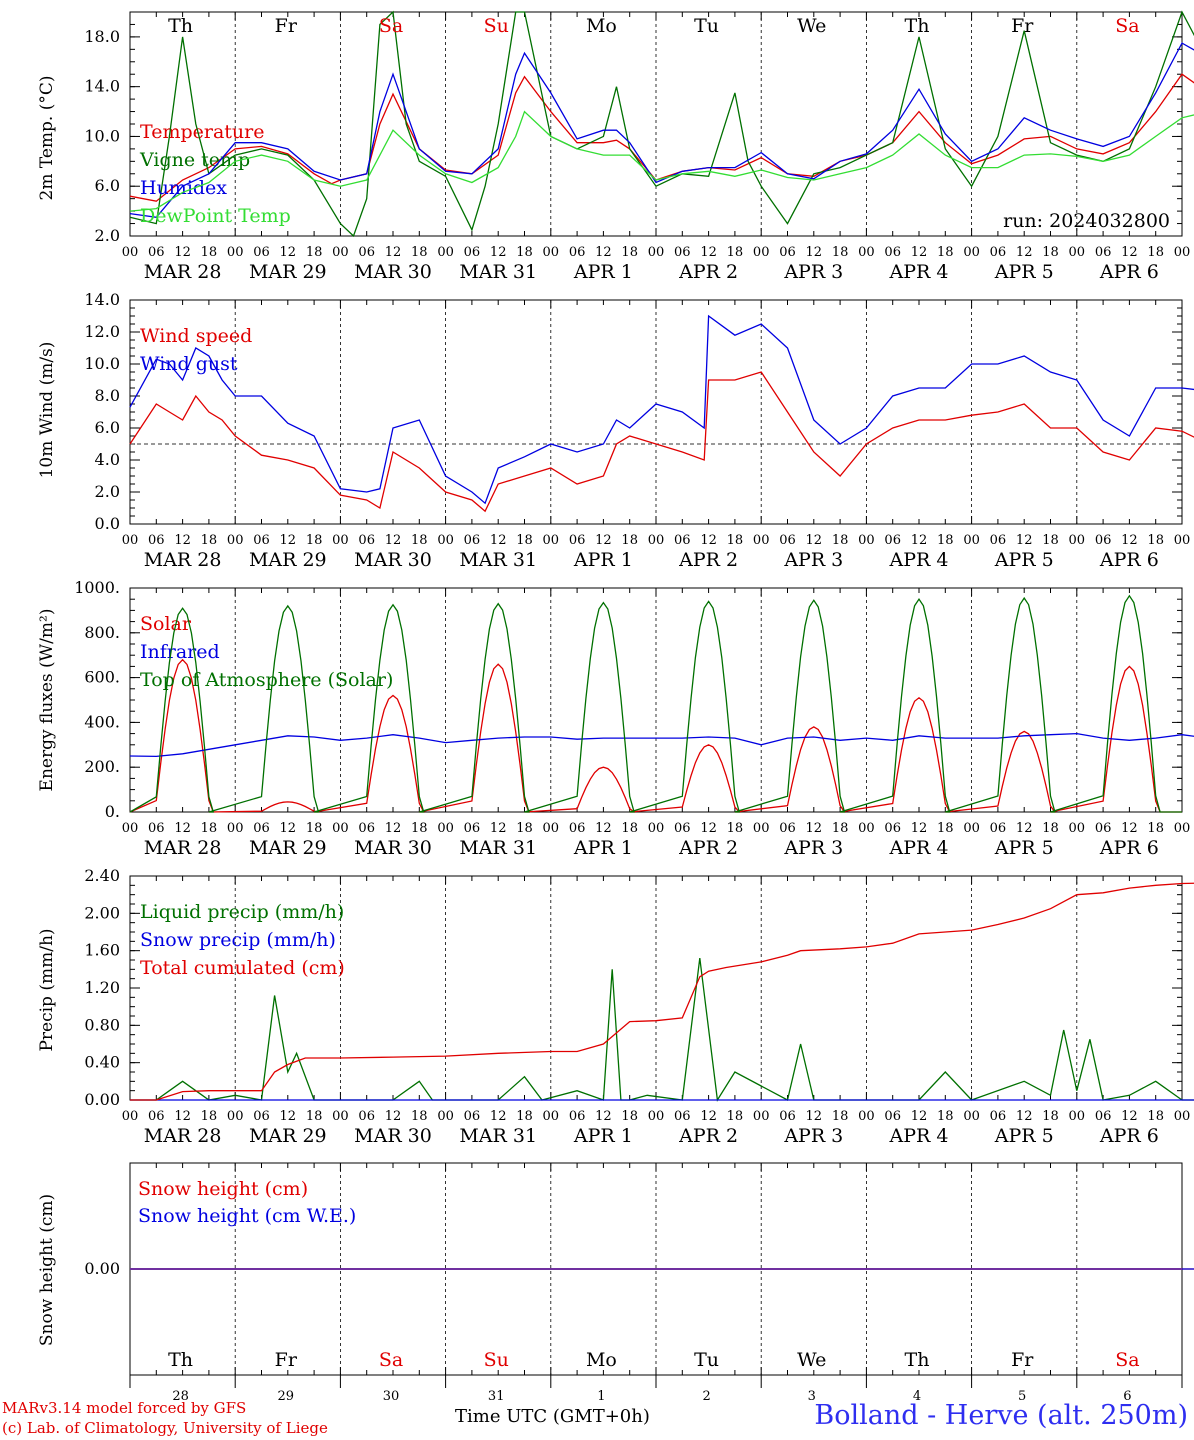  Describe the element at coordinates (603, 1136) in the screenshot. I see `panel-3-date-label: APR 1` at that location.